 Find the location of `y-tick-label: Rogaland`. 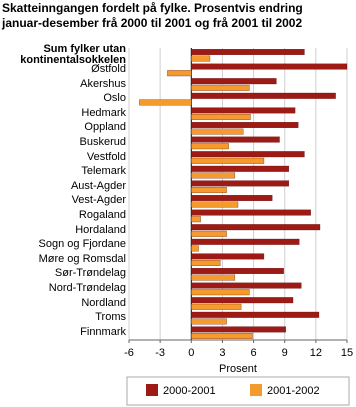

y-tick-label: Rogaland is located at coordinates (102, 214).